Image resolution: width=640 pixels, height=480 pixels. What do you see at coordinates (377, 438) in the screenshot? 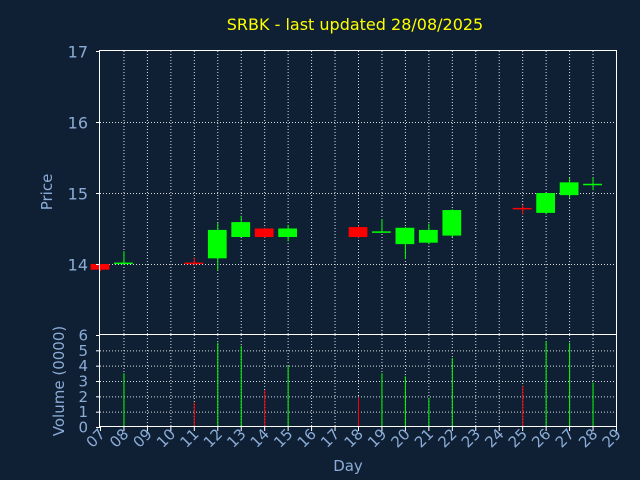
I see `x-tick-label: 19` at bounding box center [377, 438].